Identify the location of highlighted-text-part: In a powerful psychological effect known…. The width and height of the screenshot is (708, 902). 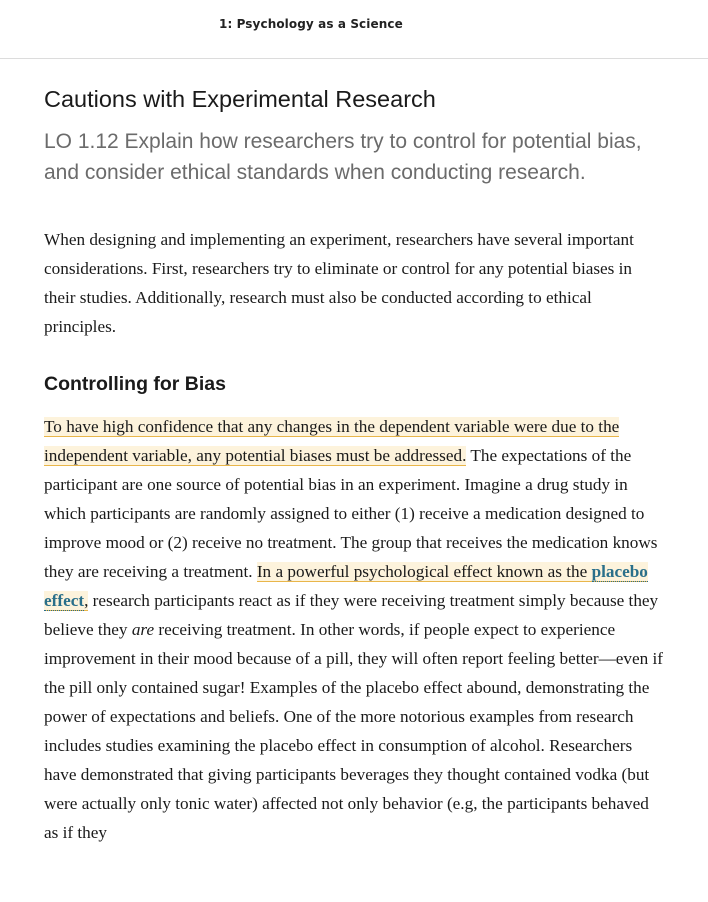
(424, 571).